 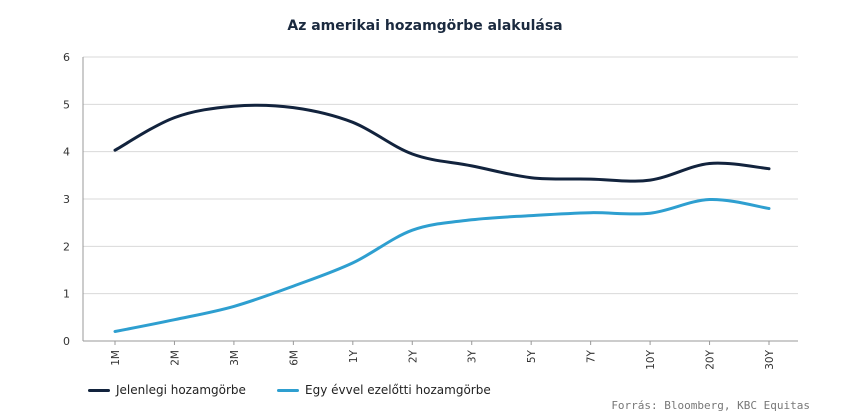 What do you see at coordinates (235, 358) in the screenshot?
I see `x-tick-label-3M: 3M` at bounding box center [235, 358].